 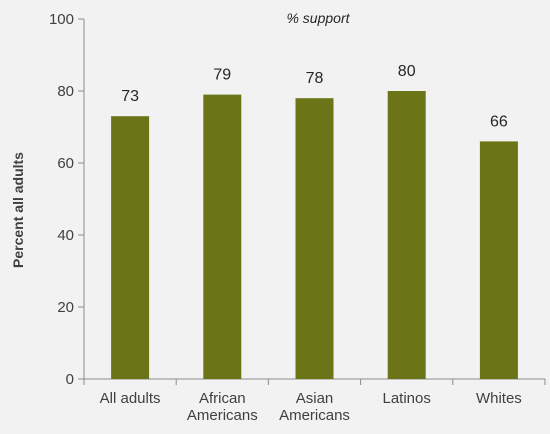 I want to click on y-tick-label: 100, so click(x=61, y=19).